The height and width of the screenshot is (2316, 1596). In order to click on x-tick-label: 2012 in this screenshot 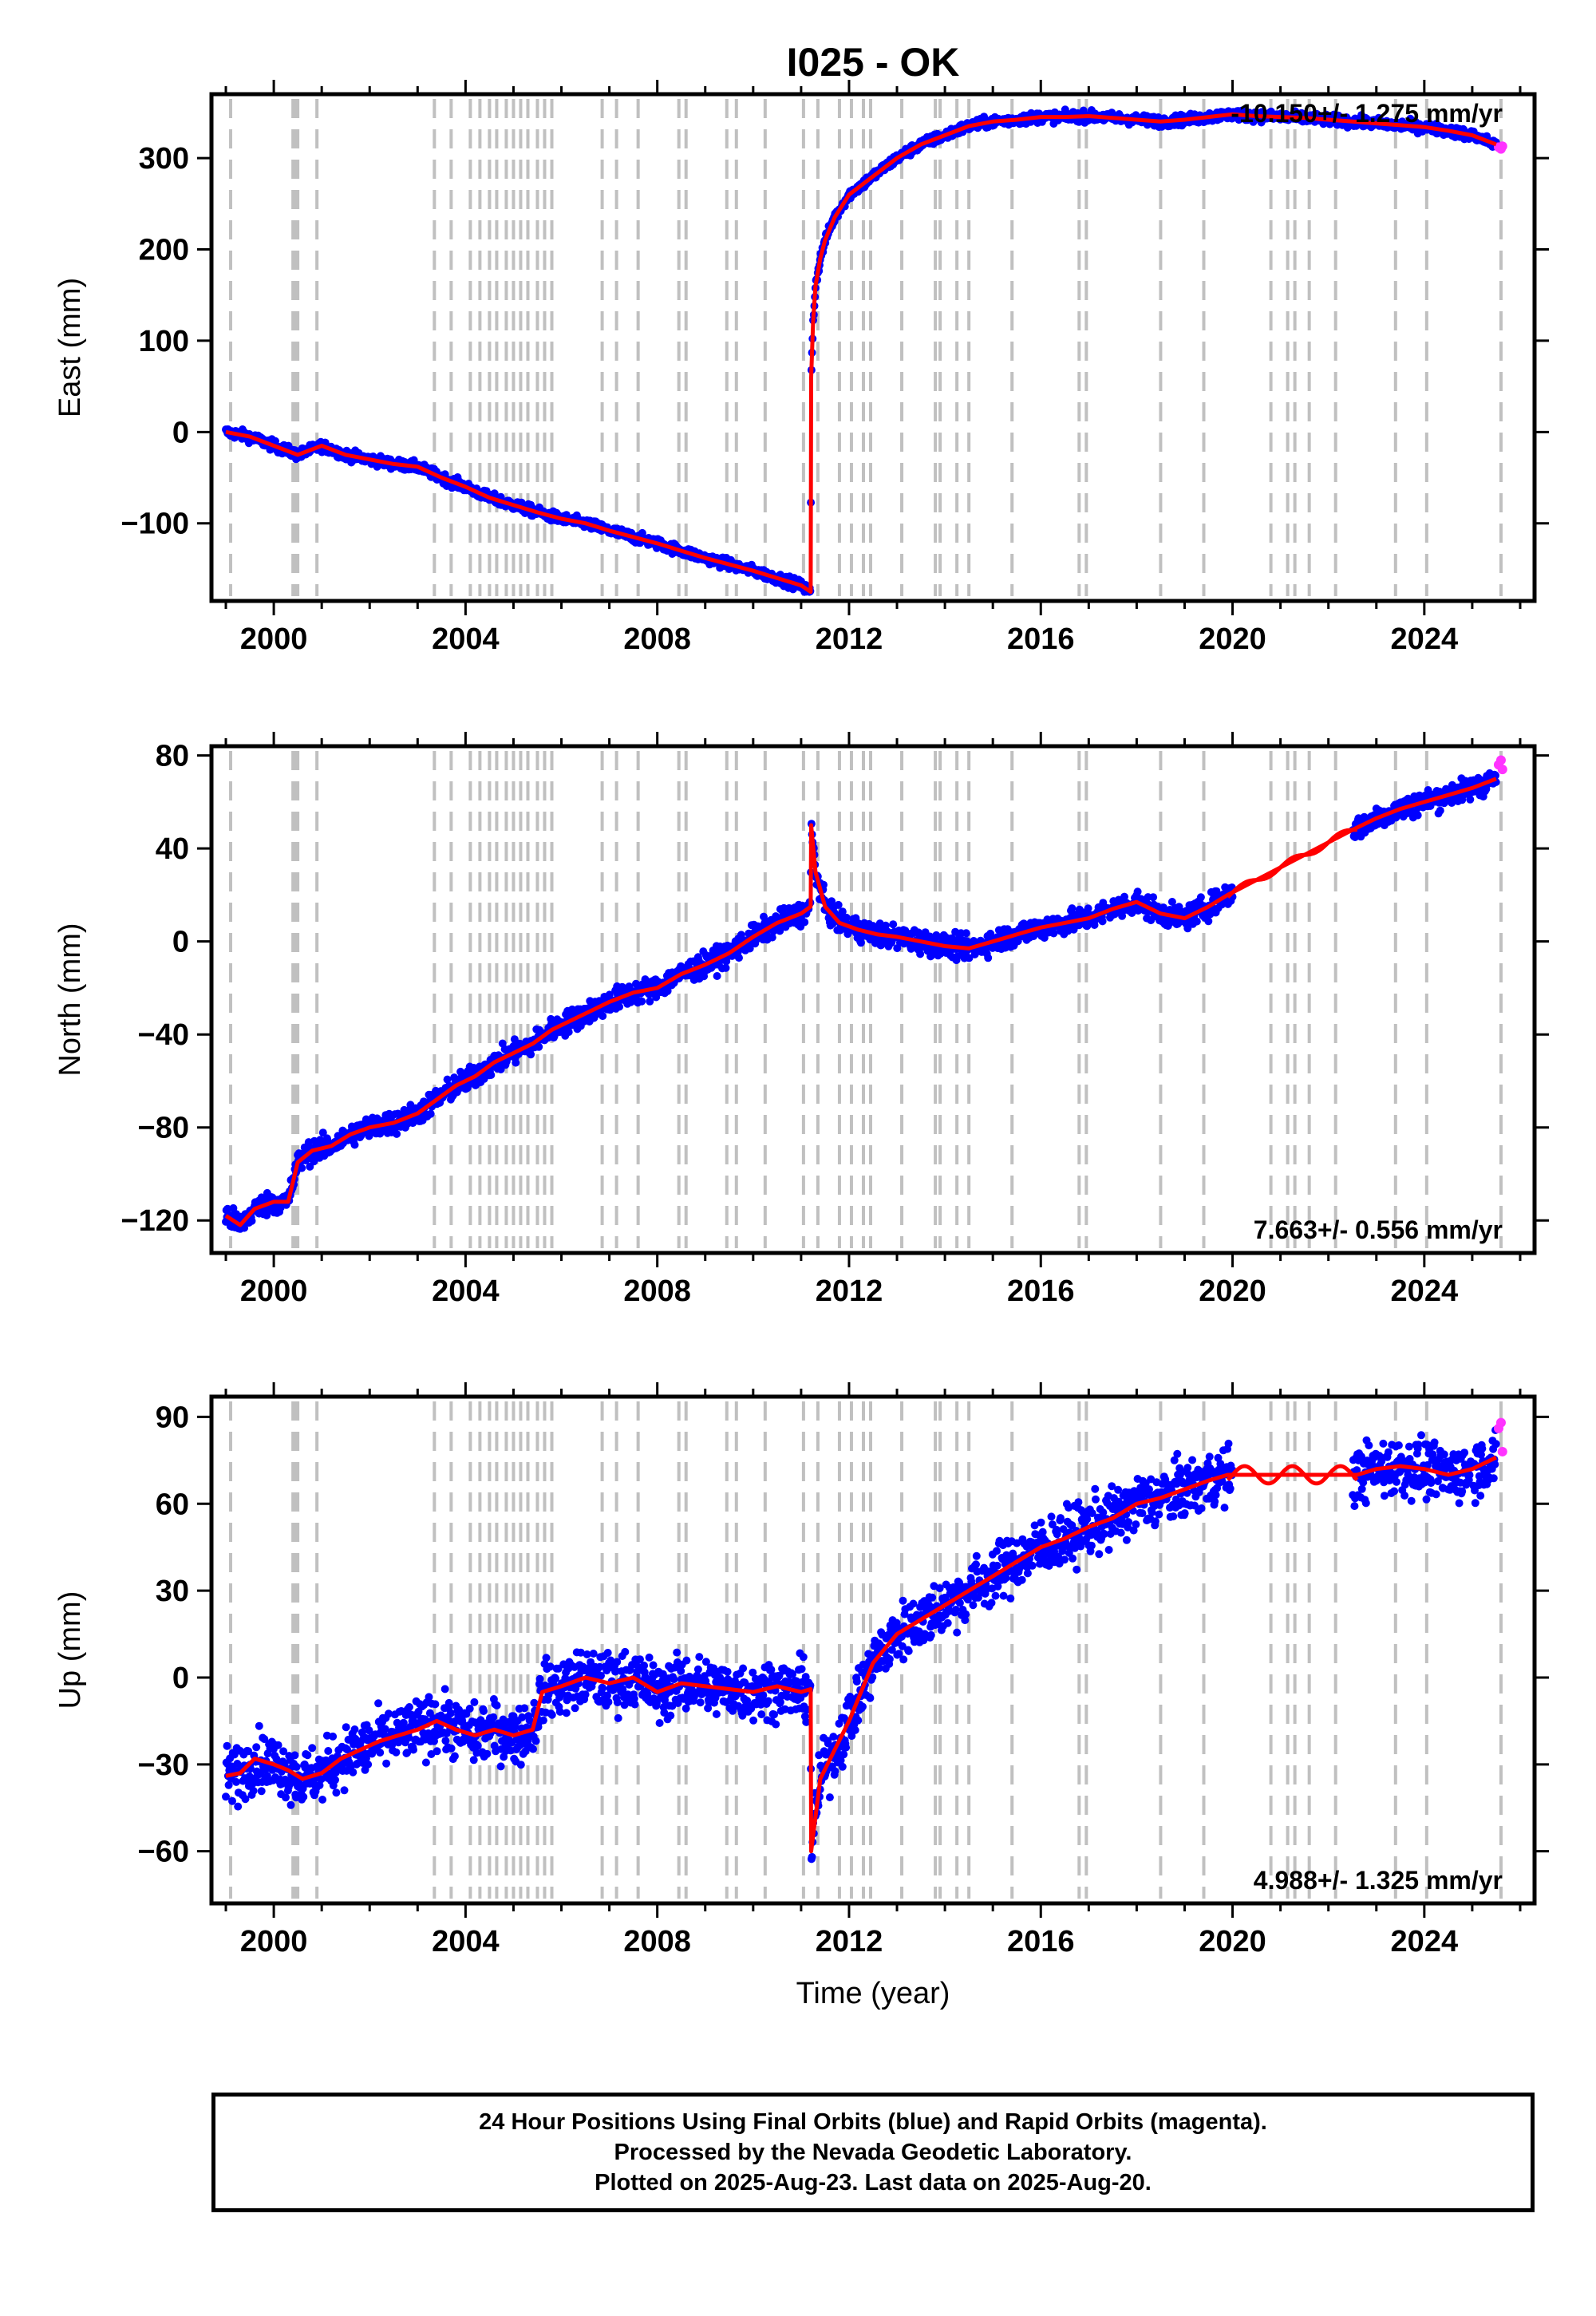, I will do `click(849, 1291)`.